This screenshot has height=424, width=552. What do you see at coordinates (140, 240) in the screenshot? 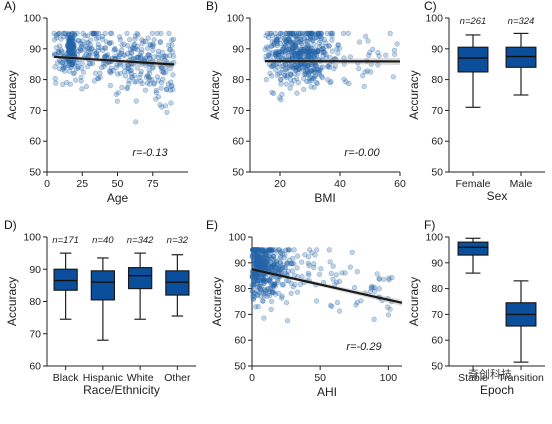
I see `n-label: n=342` at bounding box center [140, 240].